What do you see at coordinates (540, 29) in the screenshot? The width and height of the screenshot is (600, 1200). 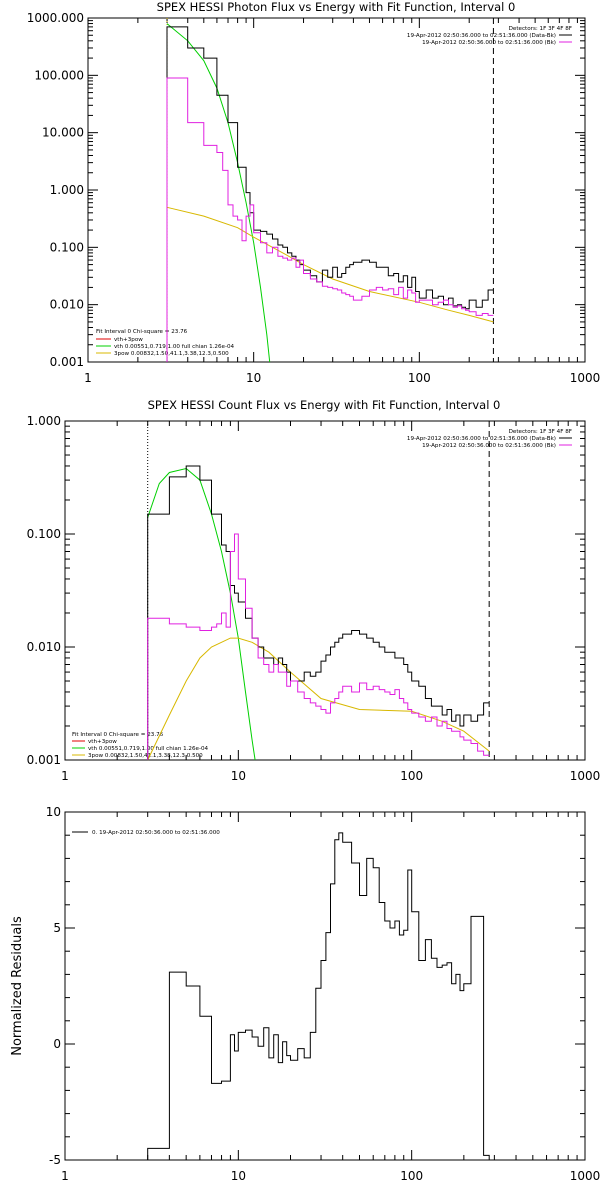 I see `photon-detectors-text: Detectors: 1F 3F 4F 8F` at bounding box center [540, 29].